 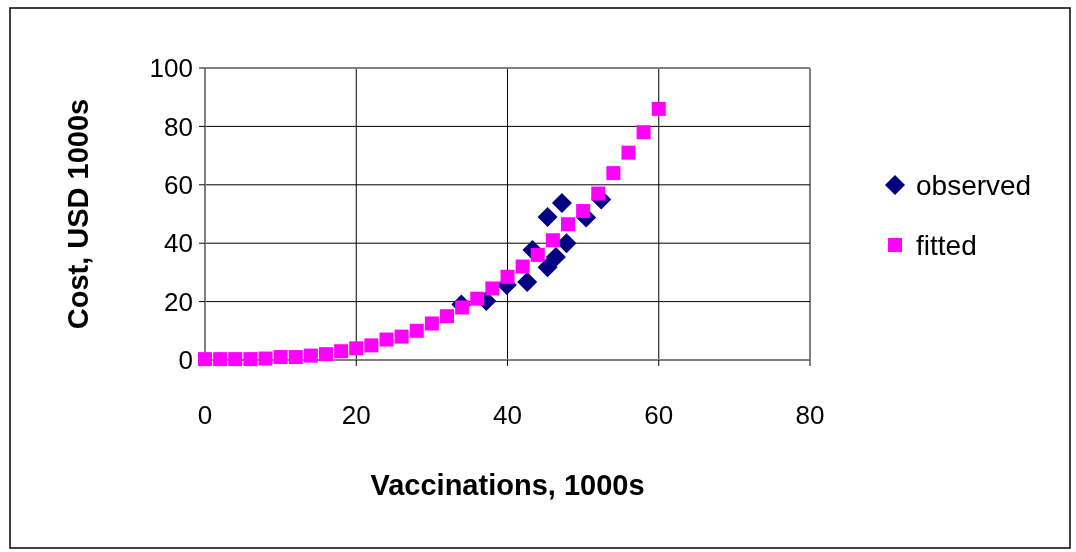 I want to click on x-tick-label: 20, so click(x=356, y=415).